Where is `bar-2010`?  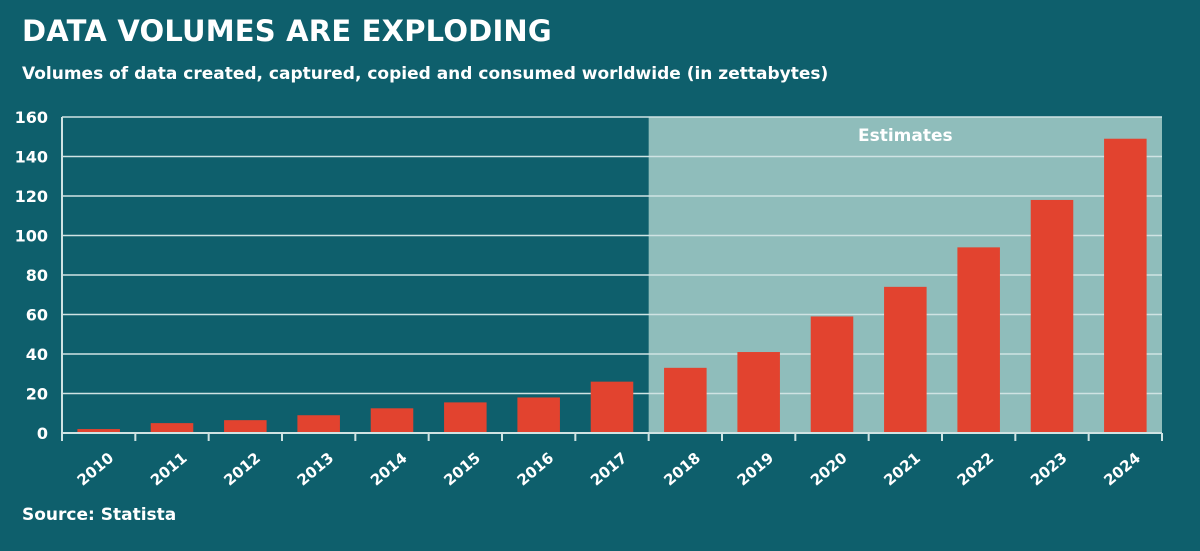 bar-2010 is located at coordinates (98, 431).